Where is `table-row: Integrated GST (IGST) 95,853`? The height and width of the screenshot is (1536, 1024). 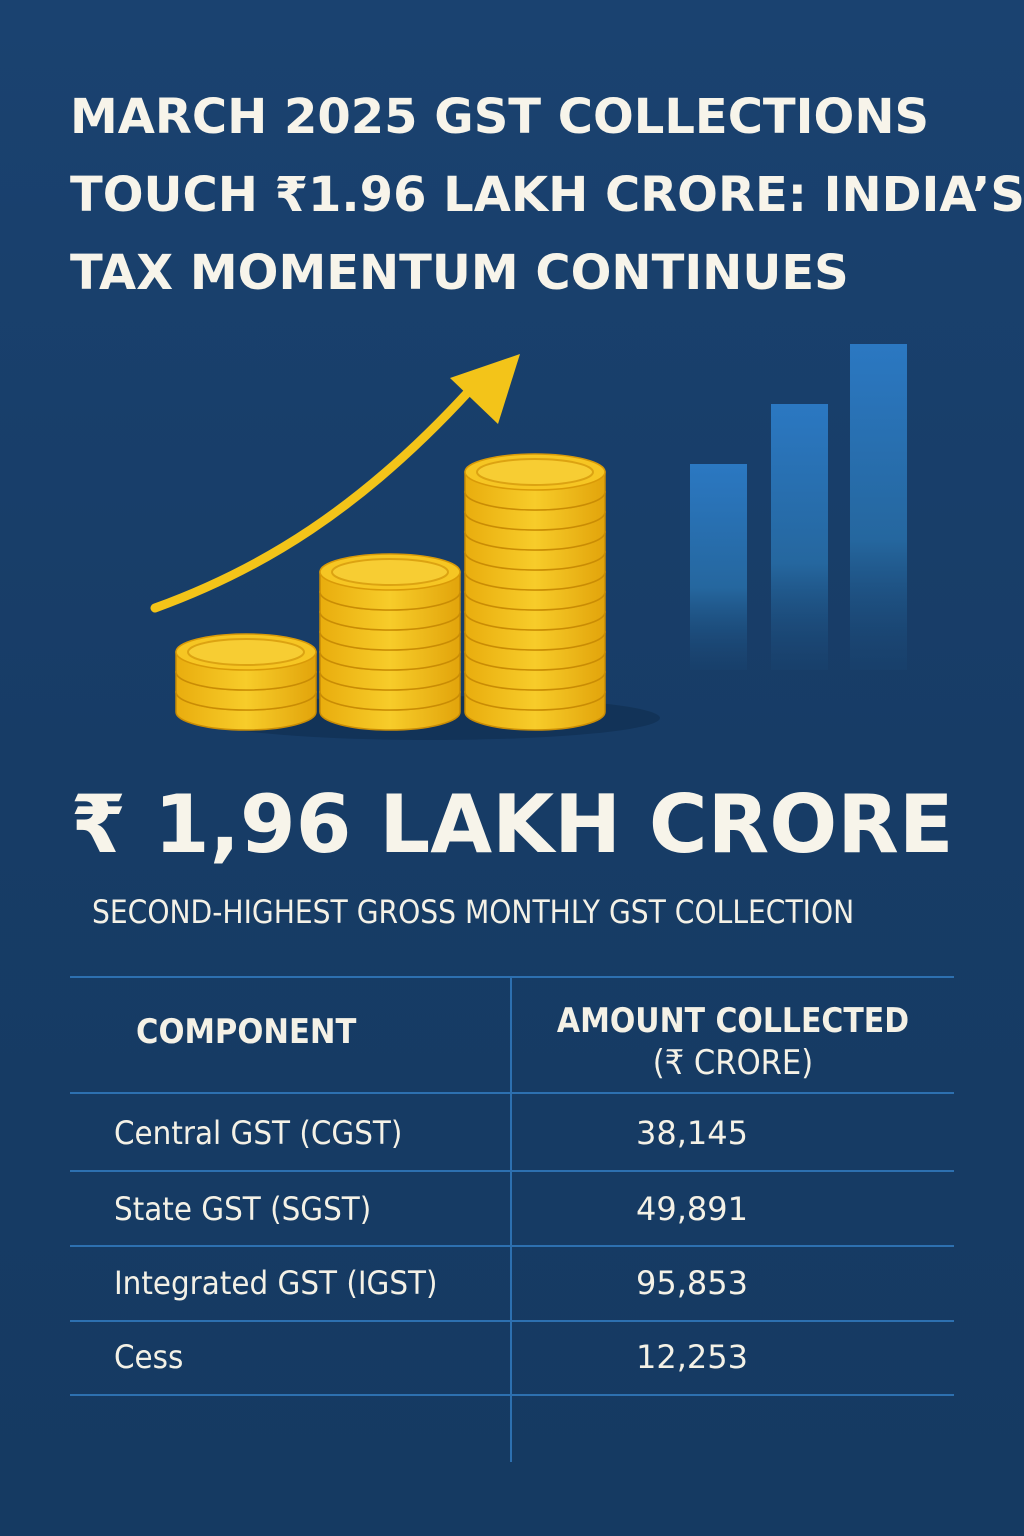
table-row: Integrated GST (IGST) 95,853 is located at coordinates (512, 1283).